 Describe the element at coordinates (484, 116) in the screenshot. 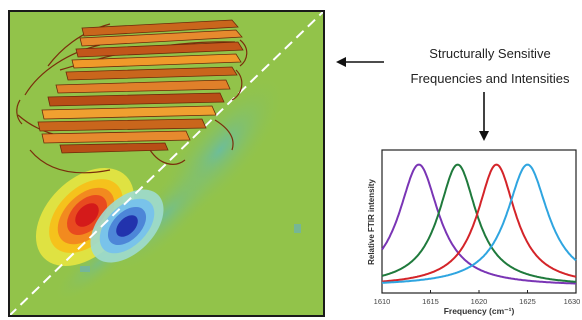

I see `down-arrow` at that location.